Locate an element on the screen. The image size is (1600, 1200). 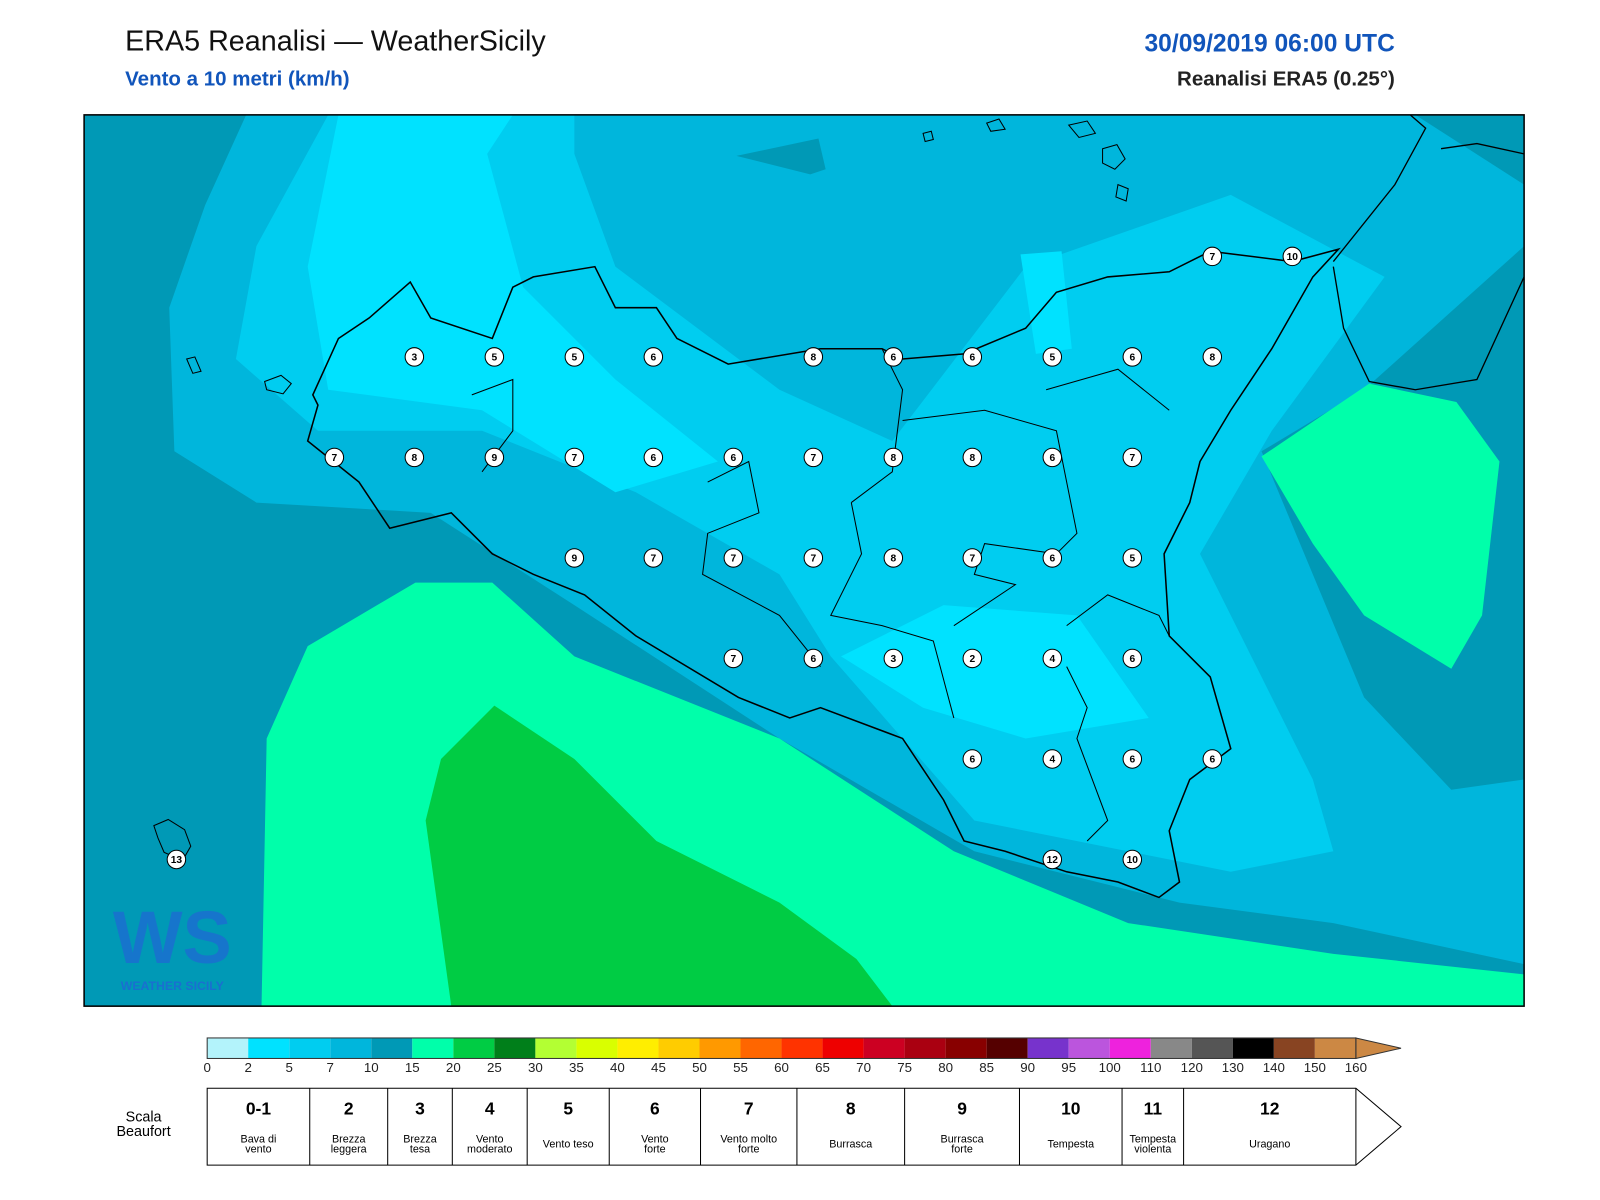
title: ERA5 Reanalisi — WeatherSicily is located at coordinates (335, 42).